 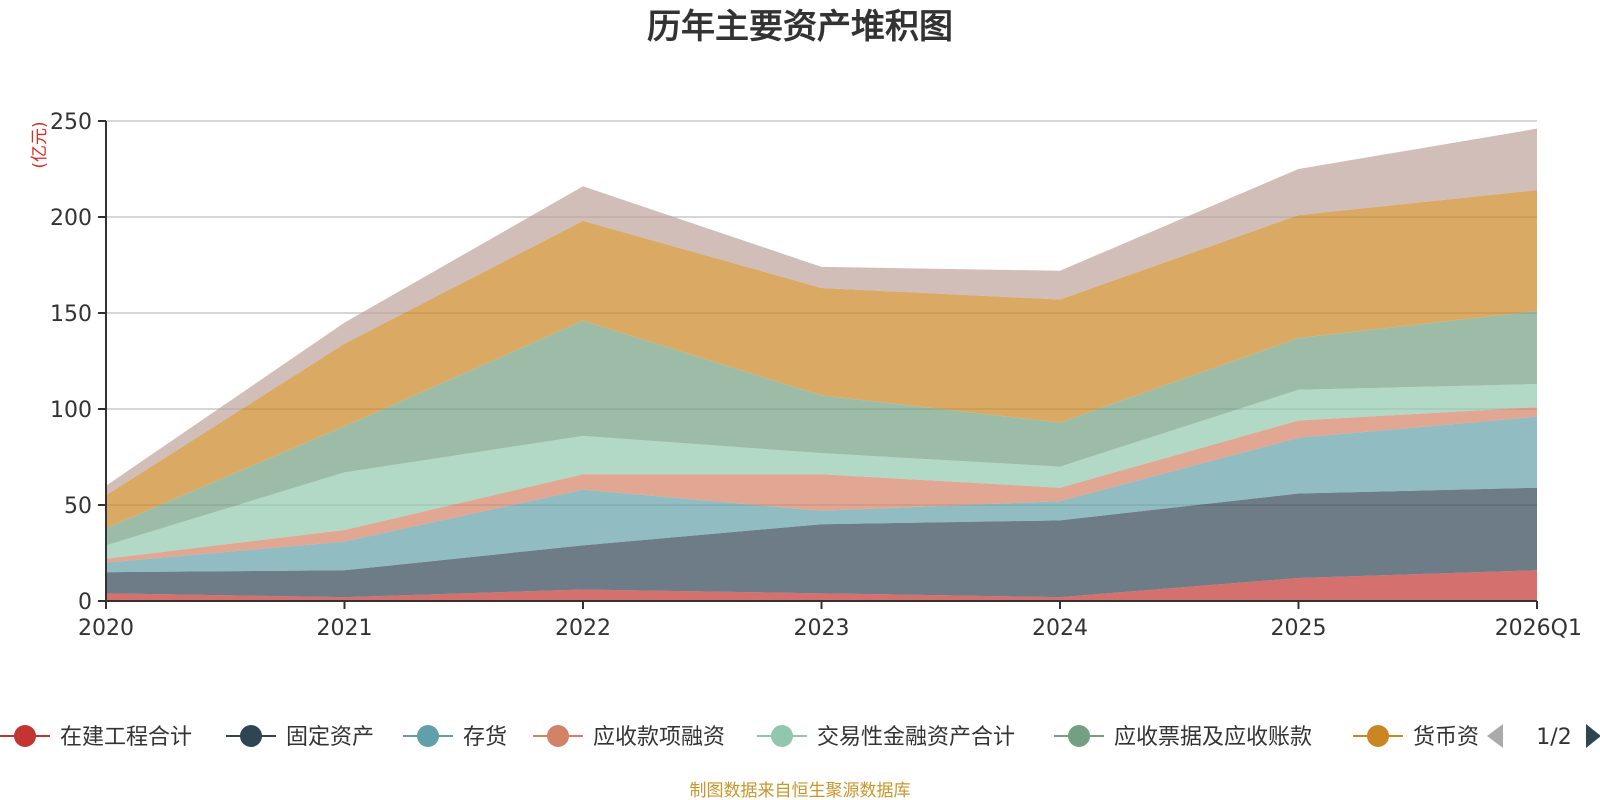 What do you see at coordinates (330, 737) in the screenshot?
I see `legend-label: 固定资产` at bounding box center [330, 737].